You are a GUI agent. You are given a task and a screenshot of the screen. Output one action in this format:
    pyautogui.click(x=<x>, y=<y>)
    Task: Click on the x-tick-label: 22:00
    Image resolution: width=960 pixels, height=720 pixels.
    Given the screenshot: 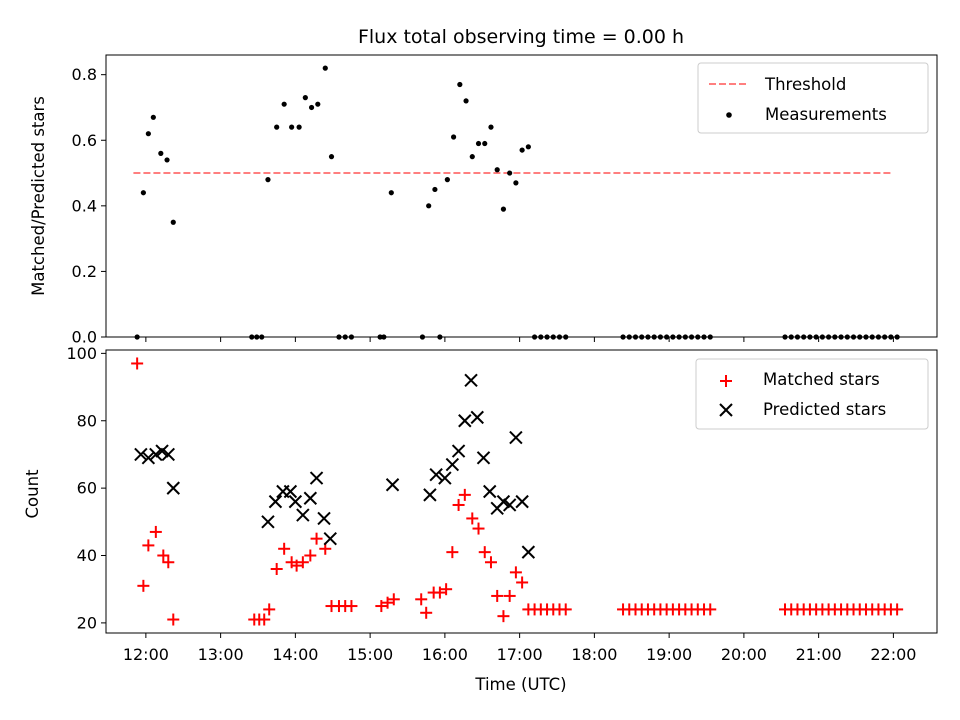 What is the action you would take?
    pyautogui.click(x=893, y=654)
    